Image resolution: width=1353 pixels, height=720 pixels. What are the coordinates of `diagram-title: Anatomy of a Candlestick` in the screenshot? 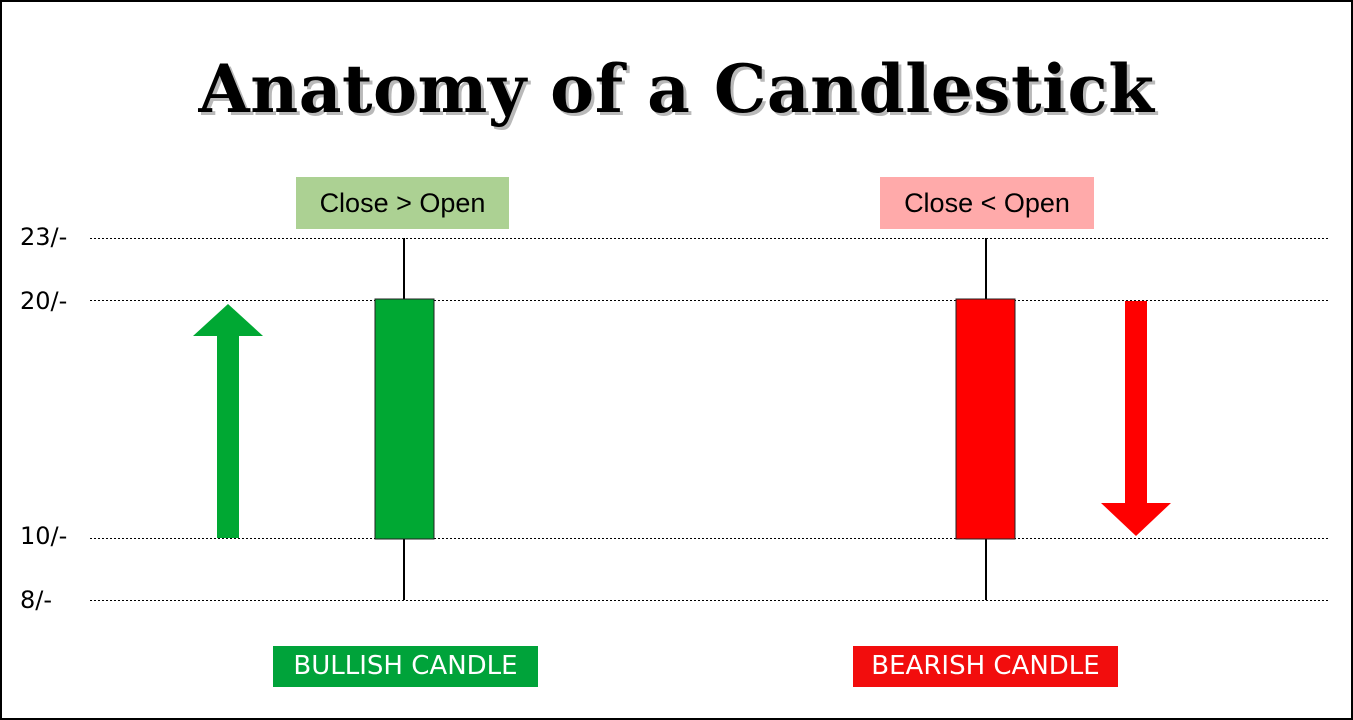 It's located at (676, 89).